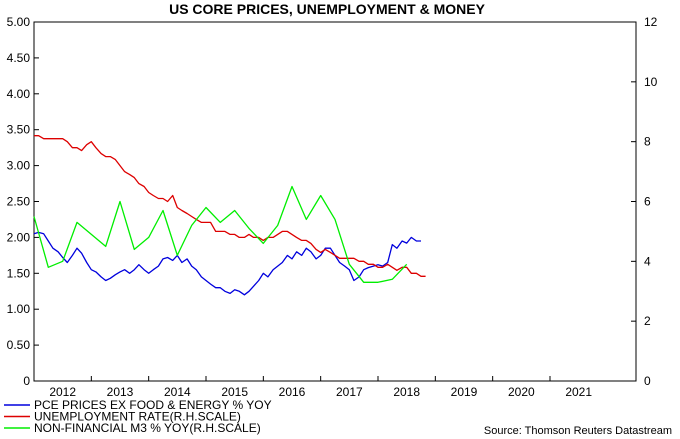 This screenshot has height=439, width=680. What do you see at coordinates (120, 392) in the screenshot?
I see `x-tick-label: 2013` at bounding box center [120, 392].